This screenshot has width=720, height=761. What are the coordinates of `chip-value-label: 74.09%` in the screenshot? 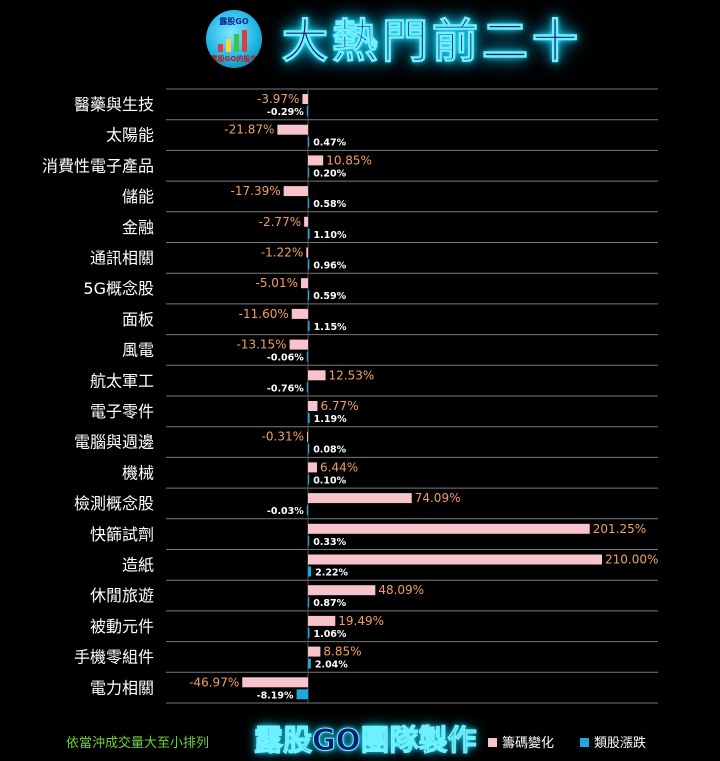 It's located at (438, 498).